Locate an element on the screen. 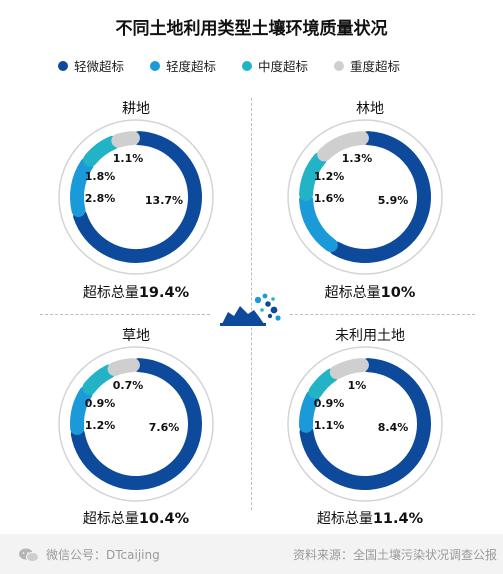 The image size is (503, 574). panel-total-unused-land: 超标总量11.4% is located at coordinates (370, 518).